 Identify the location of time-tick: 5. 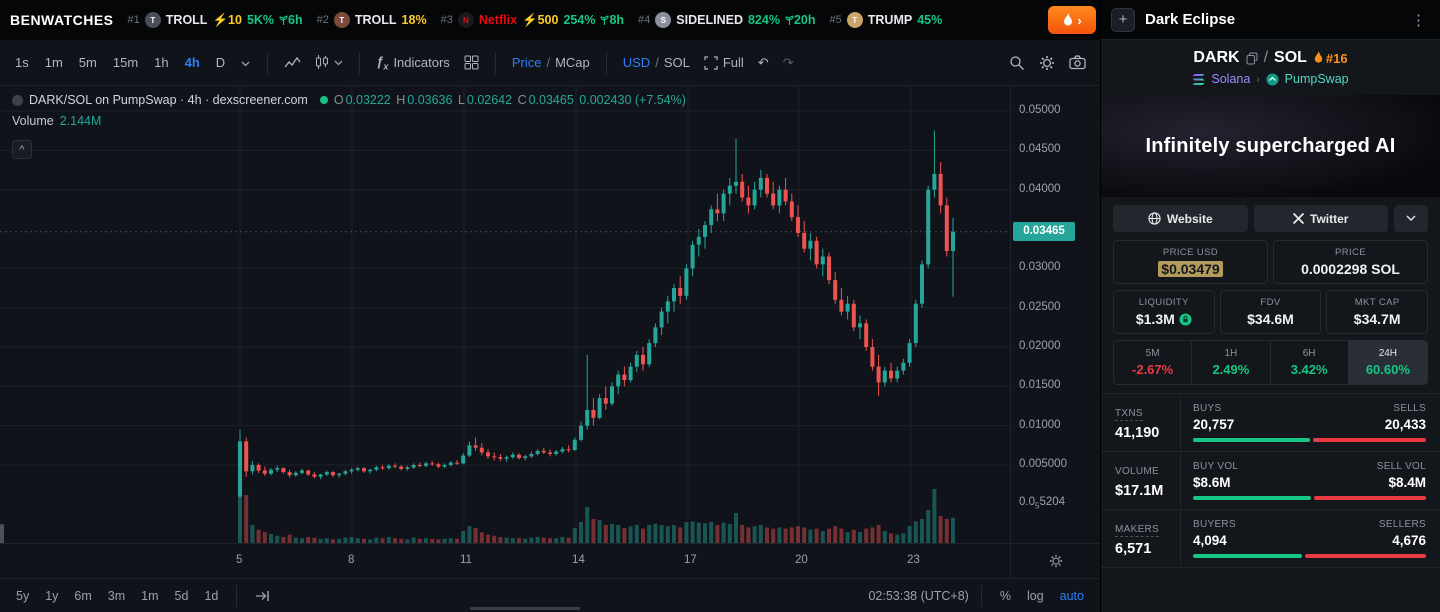
(239, 560).